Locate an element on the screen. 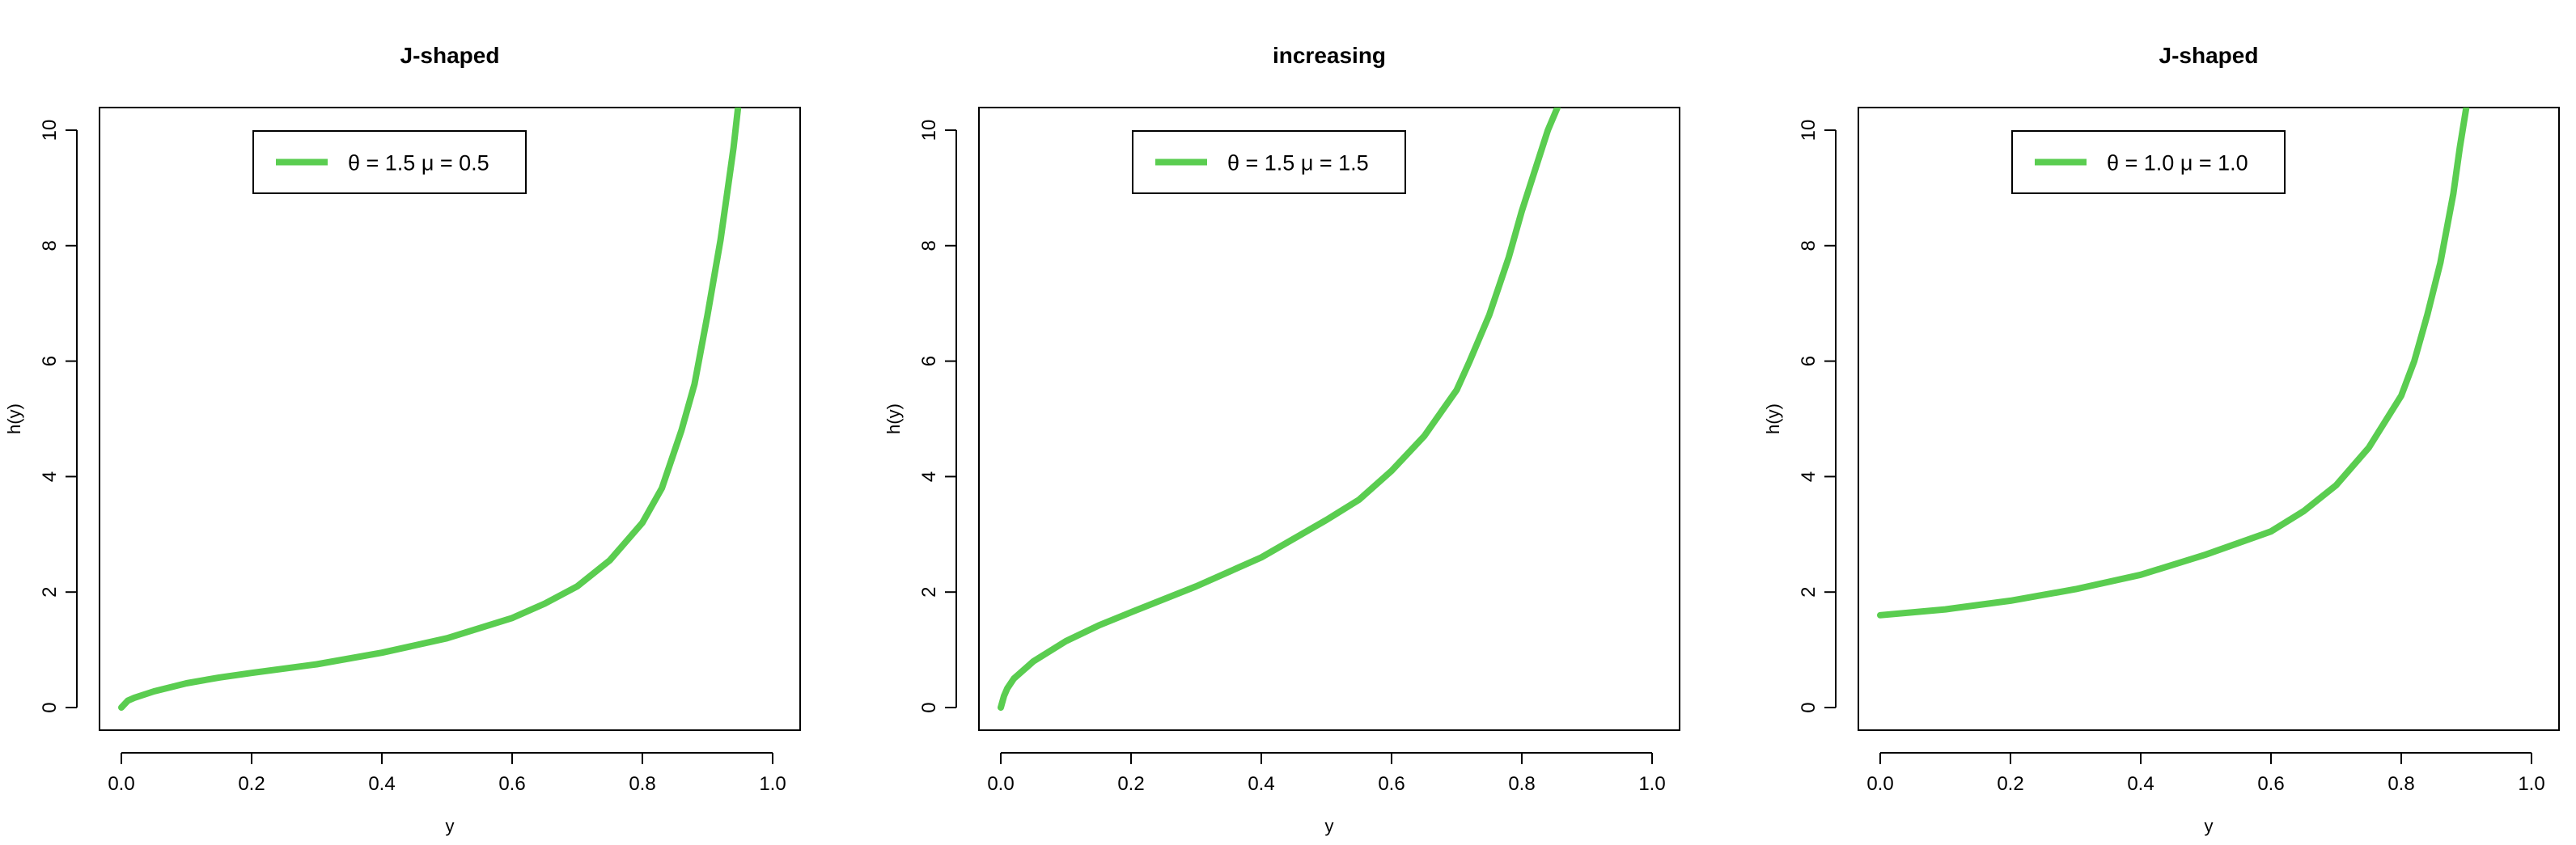 This screenshot has height=845, width=2576. series-line is located at coordinates (2173, 363).